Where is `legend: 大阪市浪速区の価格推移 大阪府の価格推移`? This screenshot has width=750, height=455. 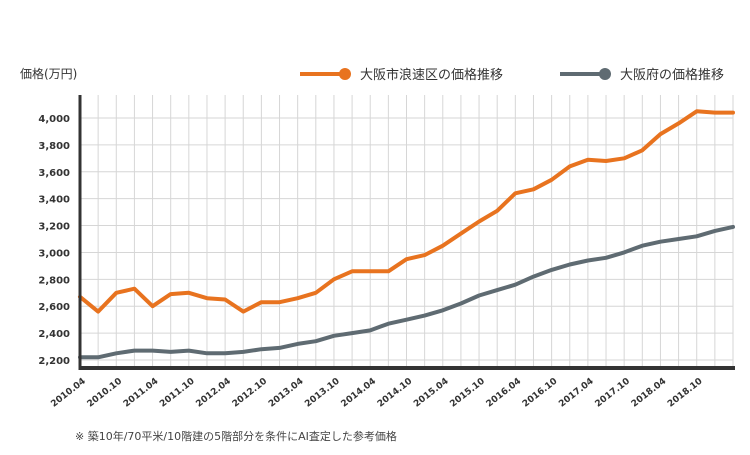
legend: 大阪市浪速区の価格推移 大阪府の価格推移 is located at coordinates (512, 75).